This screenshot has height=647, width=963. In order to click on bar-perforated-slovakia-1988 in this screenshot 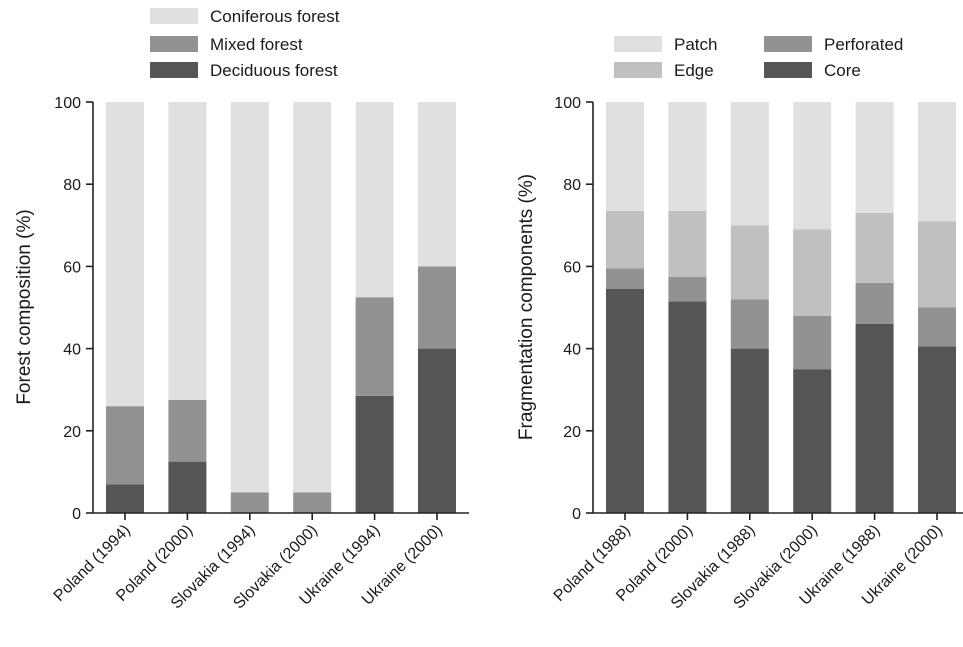, I will do `click(749, 324)`.